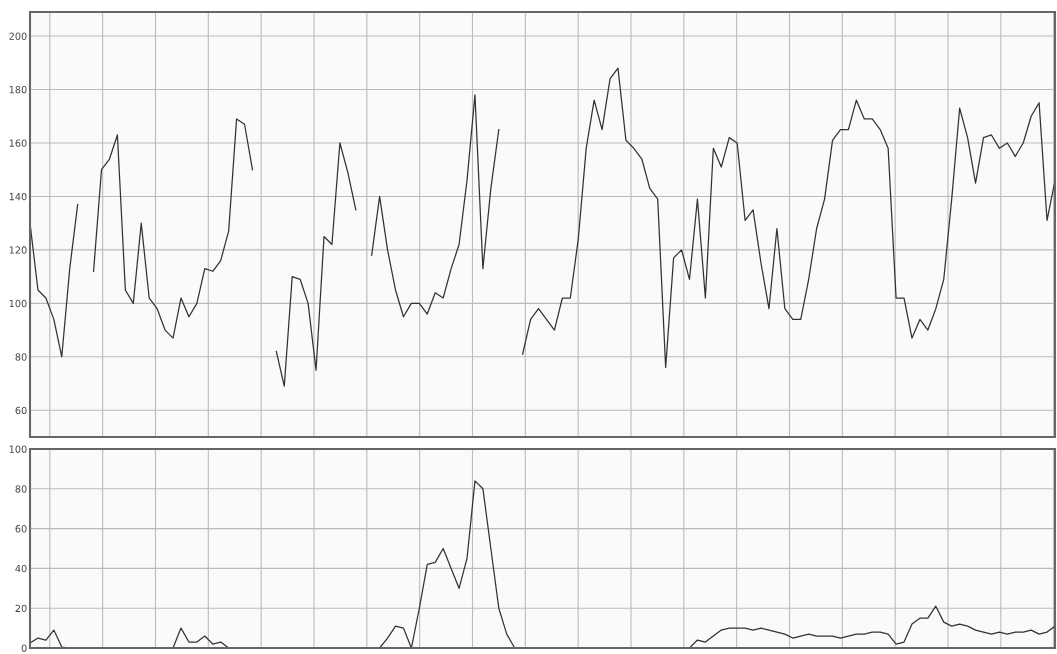 This screenshot has height=654, width=1057. Describe the element at coordinates (18, 36) in the screenshot. I see `y-tick-label: 200` at that location.